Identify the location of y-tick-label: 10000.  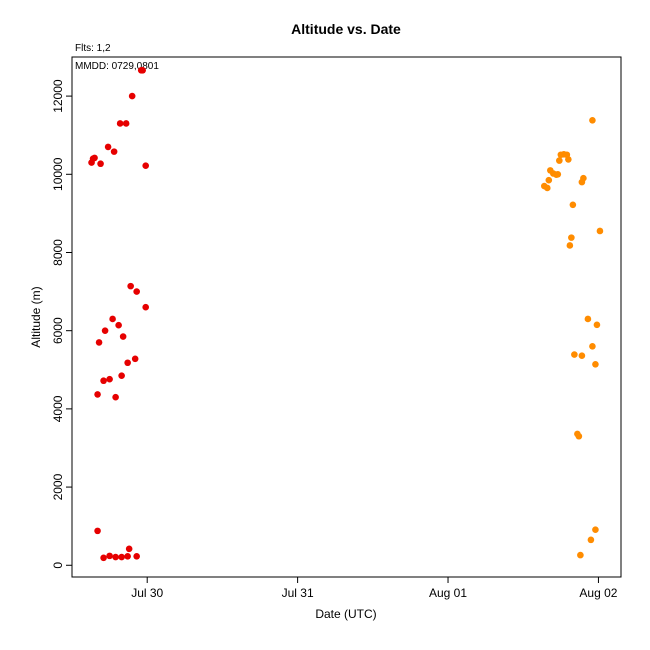
(58, 174).